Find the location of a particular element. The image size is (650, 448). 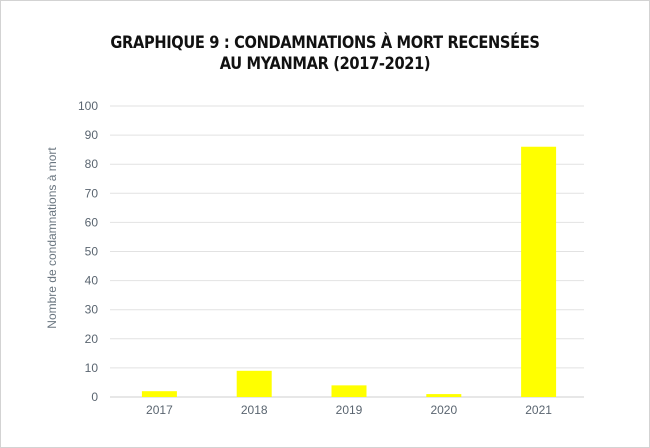

y-tick-label: 0 is located at coordinates (94, 397).